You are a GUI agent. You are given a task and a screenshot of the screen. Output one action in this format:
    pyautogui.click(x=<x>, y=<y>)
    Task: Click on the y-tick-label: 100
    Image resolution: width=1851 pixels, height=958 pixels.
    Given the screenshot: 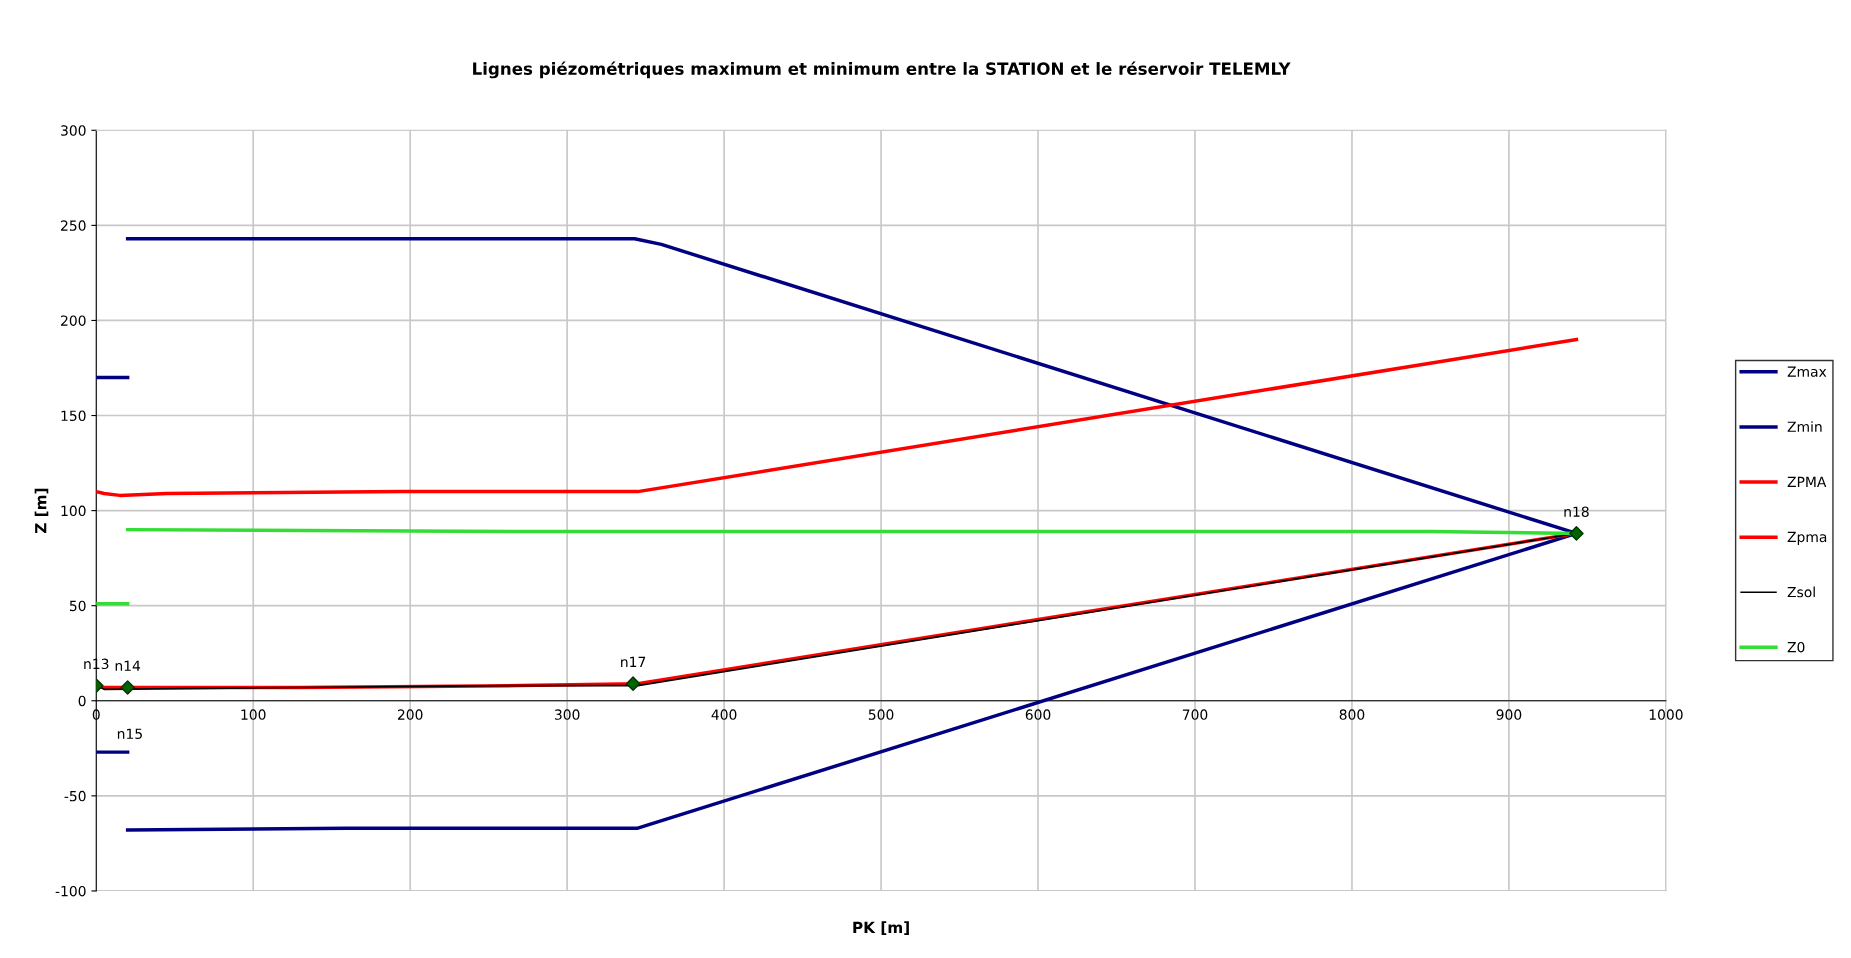 What is the action you would take?
    pyautogui.click(x=73, y=511)
    